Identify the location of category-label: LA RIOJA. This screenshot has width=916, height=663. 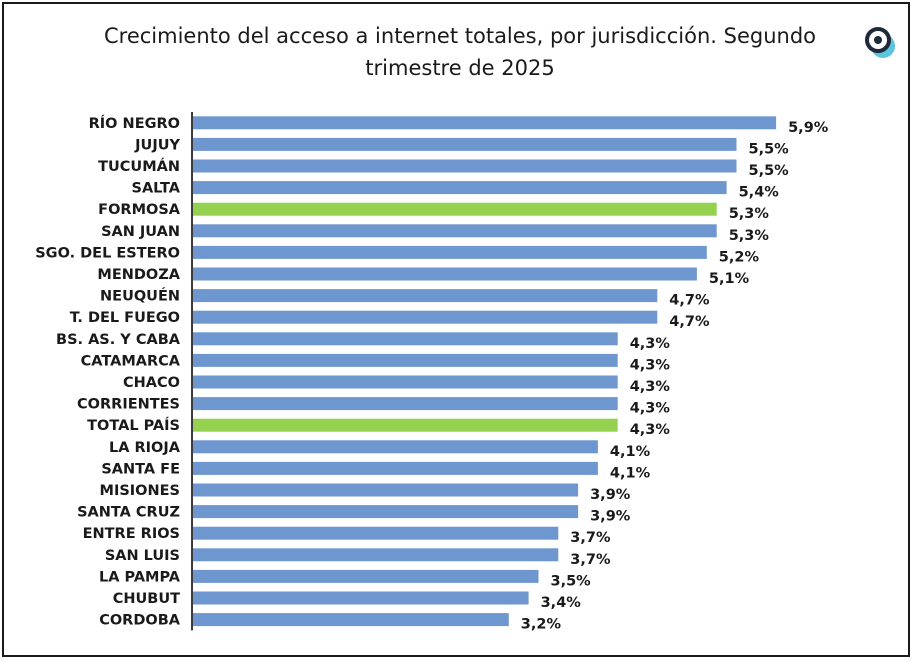
(145, 448).